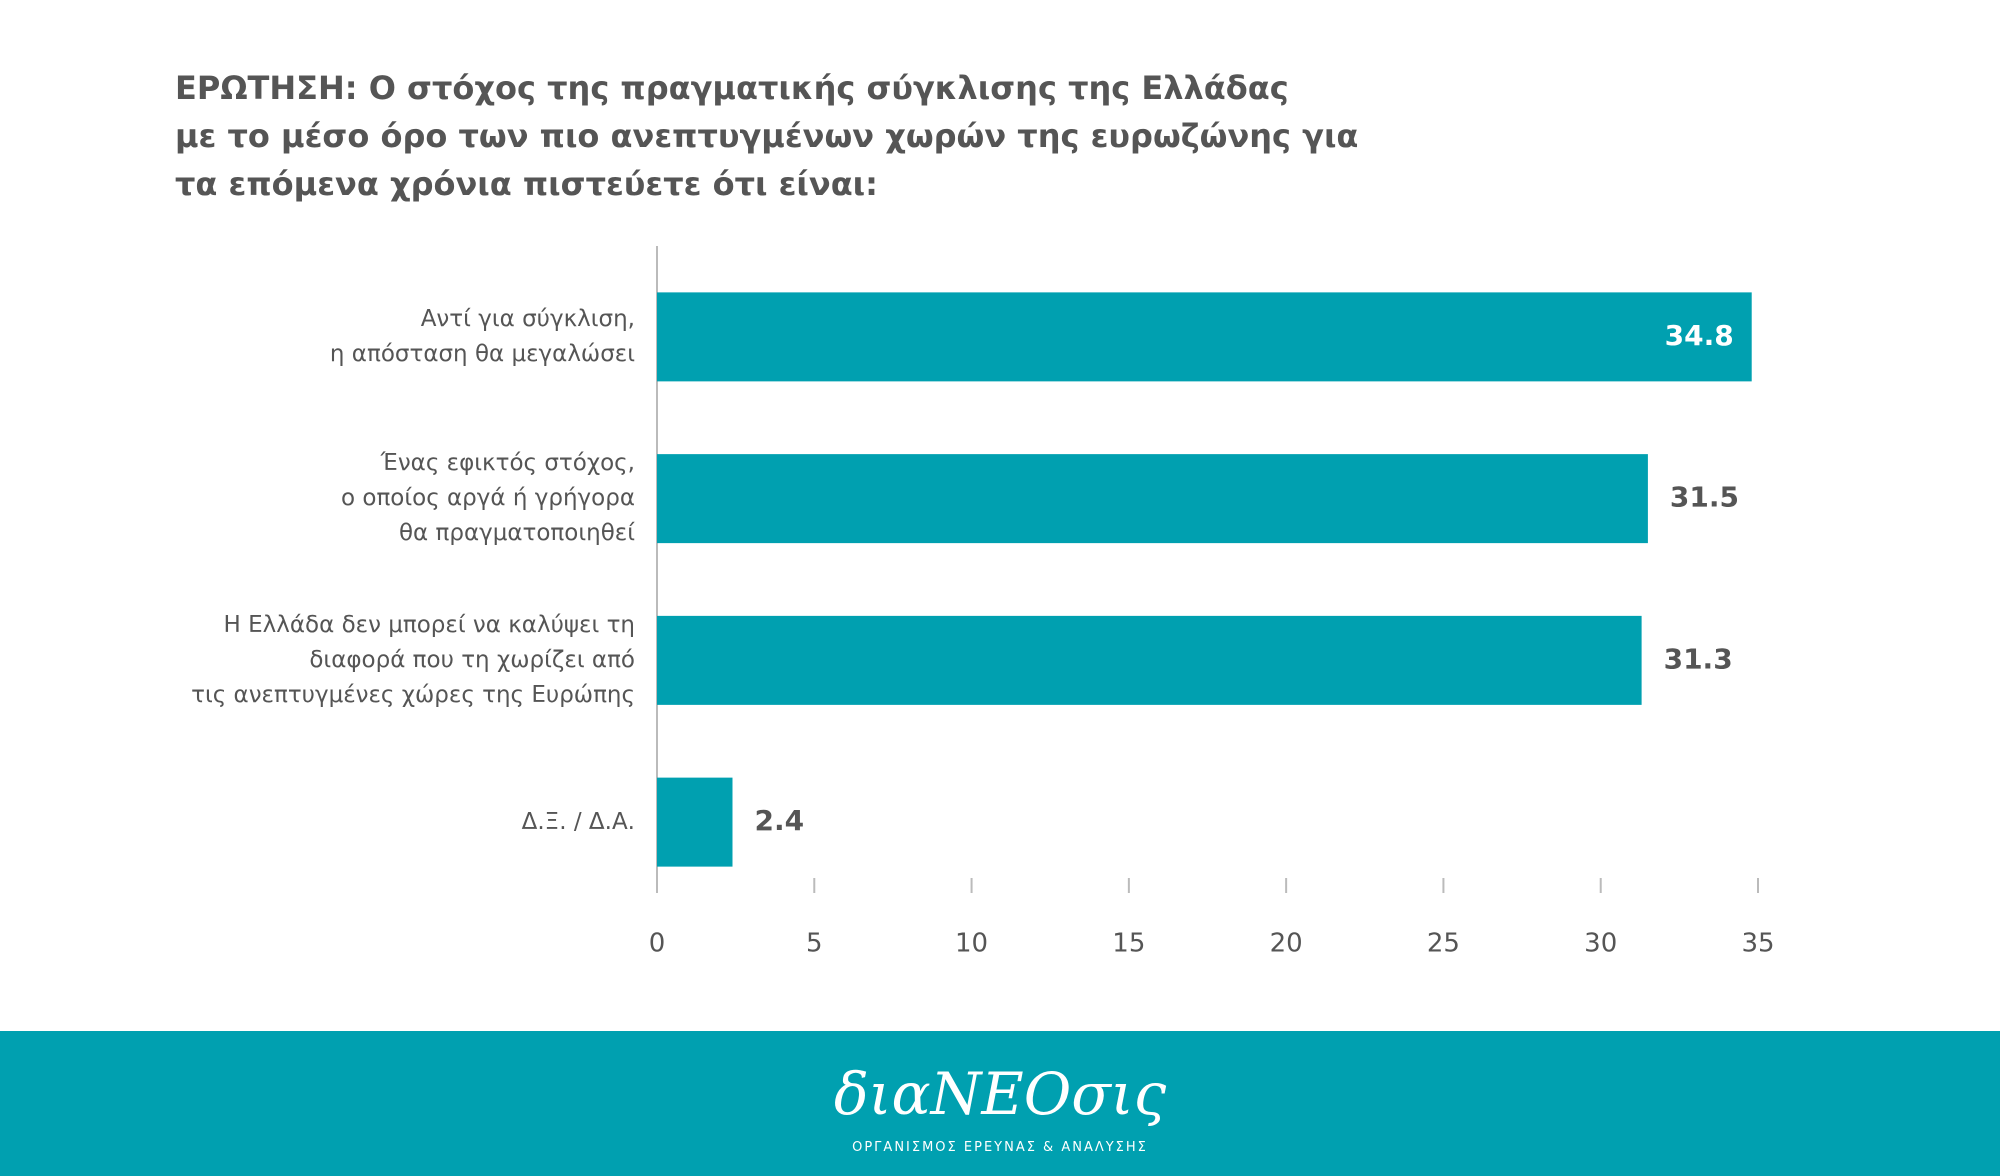 This screenshot has width=2000, height=1176. Describe the element at coordinates (1699, 335) in the screenshot. I see `value-label: 34.8` at that location.